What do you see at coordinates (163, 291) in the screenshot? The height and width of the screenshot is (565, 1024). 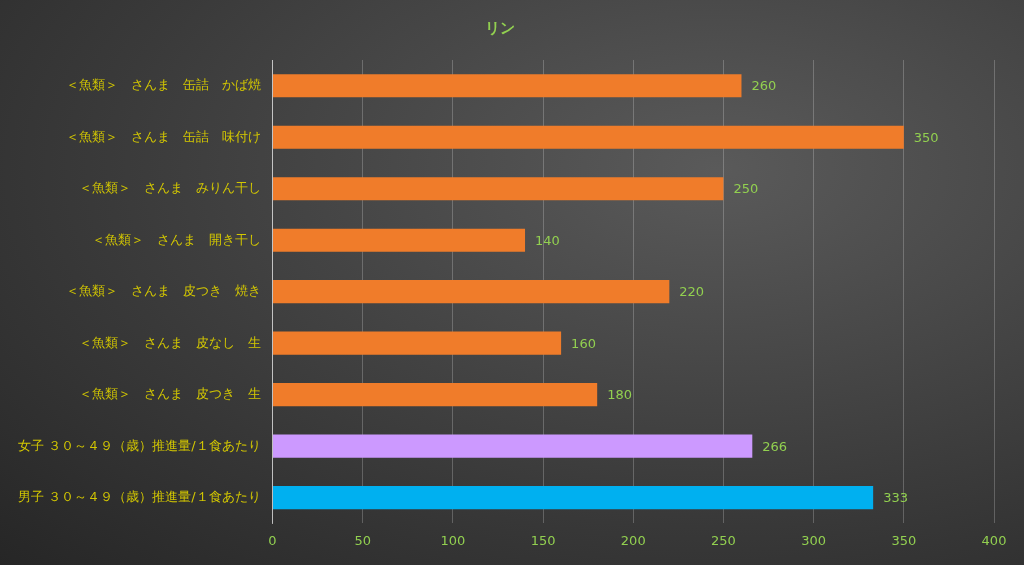 I see `y-tick-label: ＜魚類＞ さんま 皮つき 焼き` at bounding box center [163, 291].